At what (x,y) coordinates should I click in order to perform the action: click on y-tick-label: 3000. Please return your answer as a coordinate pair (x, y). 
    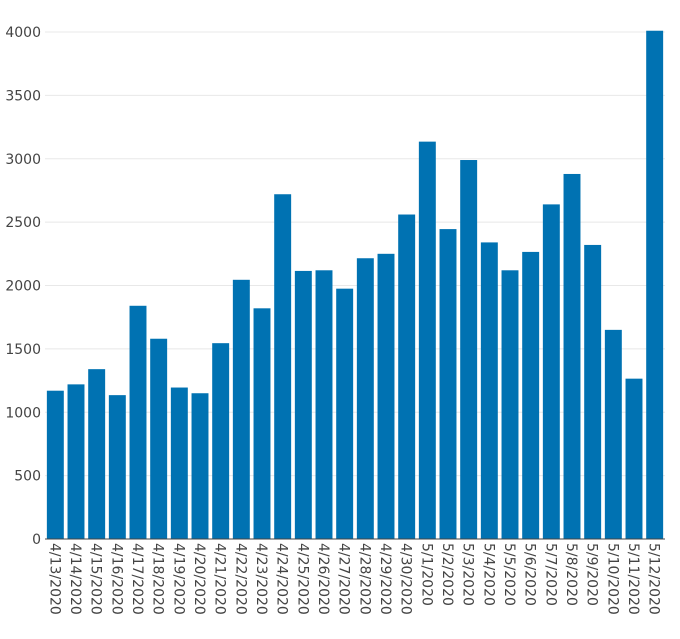
    Looking at the image, I should click on (23, 160).